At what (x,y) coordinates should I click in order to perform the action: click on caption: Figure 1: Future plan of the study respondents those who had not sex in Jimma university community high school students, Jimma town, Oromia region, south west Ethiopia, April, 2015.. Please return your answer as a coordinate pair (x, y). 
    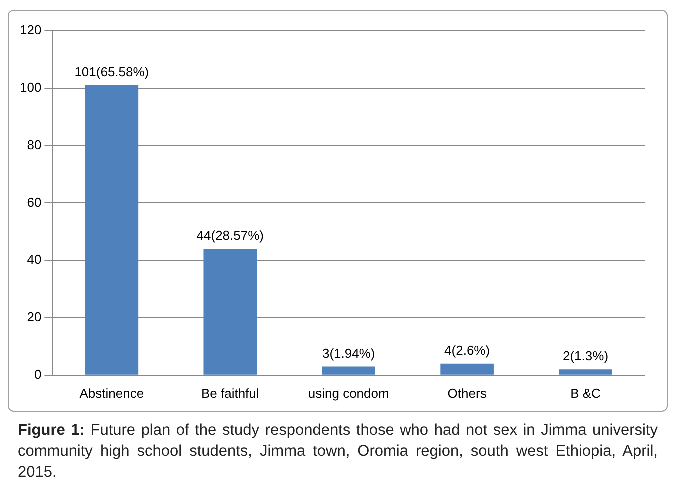
    Looking at the image, I should click on (338, 452).